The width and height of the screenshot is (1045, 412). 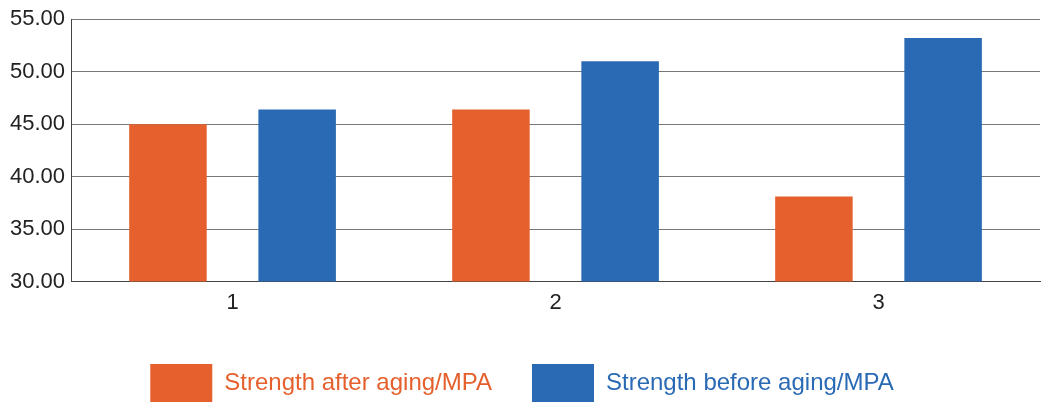 What do you see at coordinates (555, 301) in the screenshot?
I see `x-tick-label: 2` at bounding box center [555, 301].